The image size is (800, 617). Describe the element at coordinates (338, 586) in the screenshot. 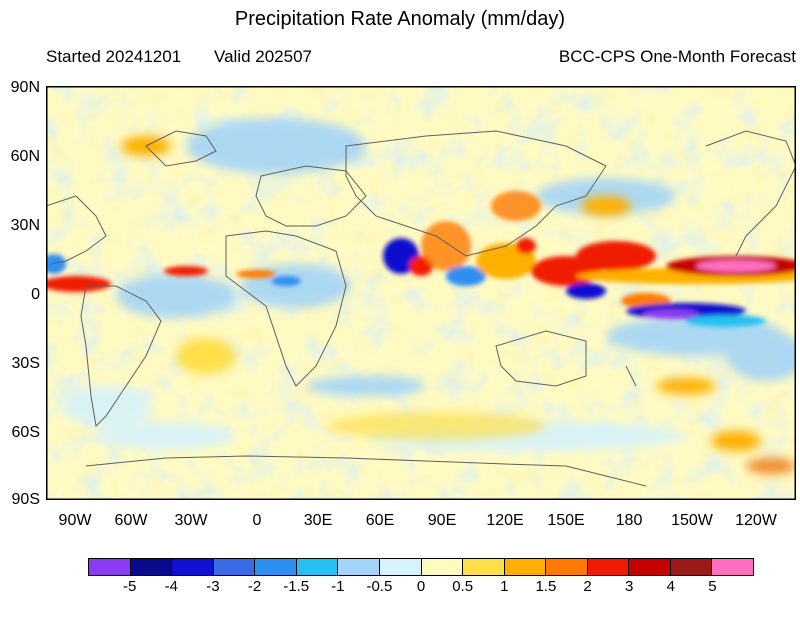

I see `colorbar-tick-label: -1` at that location.